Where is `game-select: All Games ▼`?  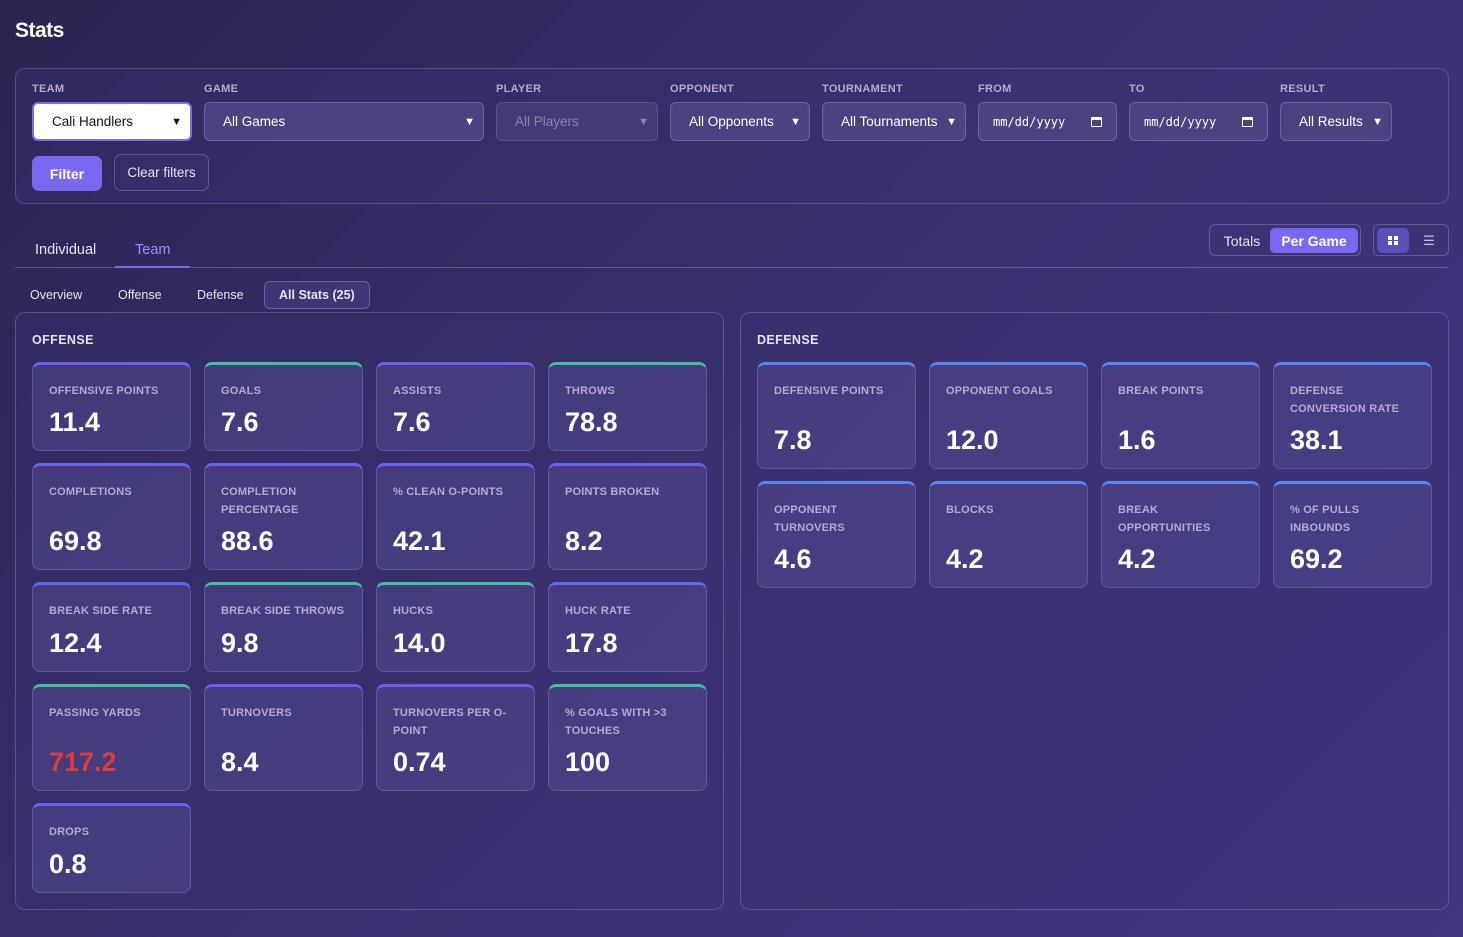 game-select: All Games ▼ is located at coordinates (344, 121).